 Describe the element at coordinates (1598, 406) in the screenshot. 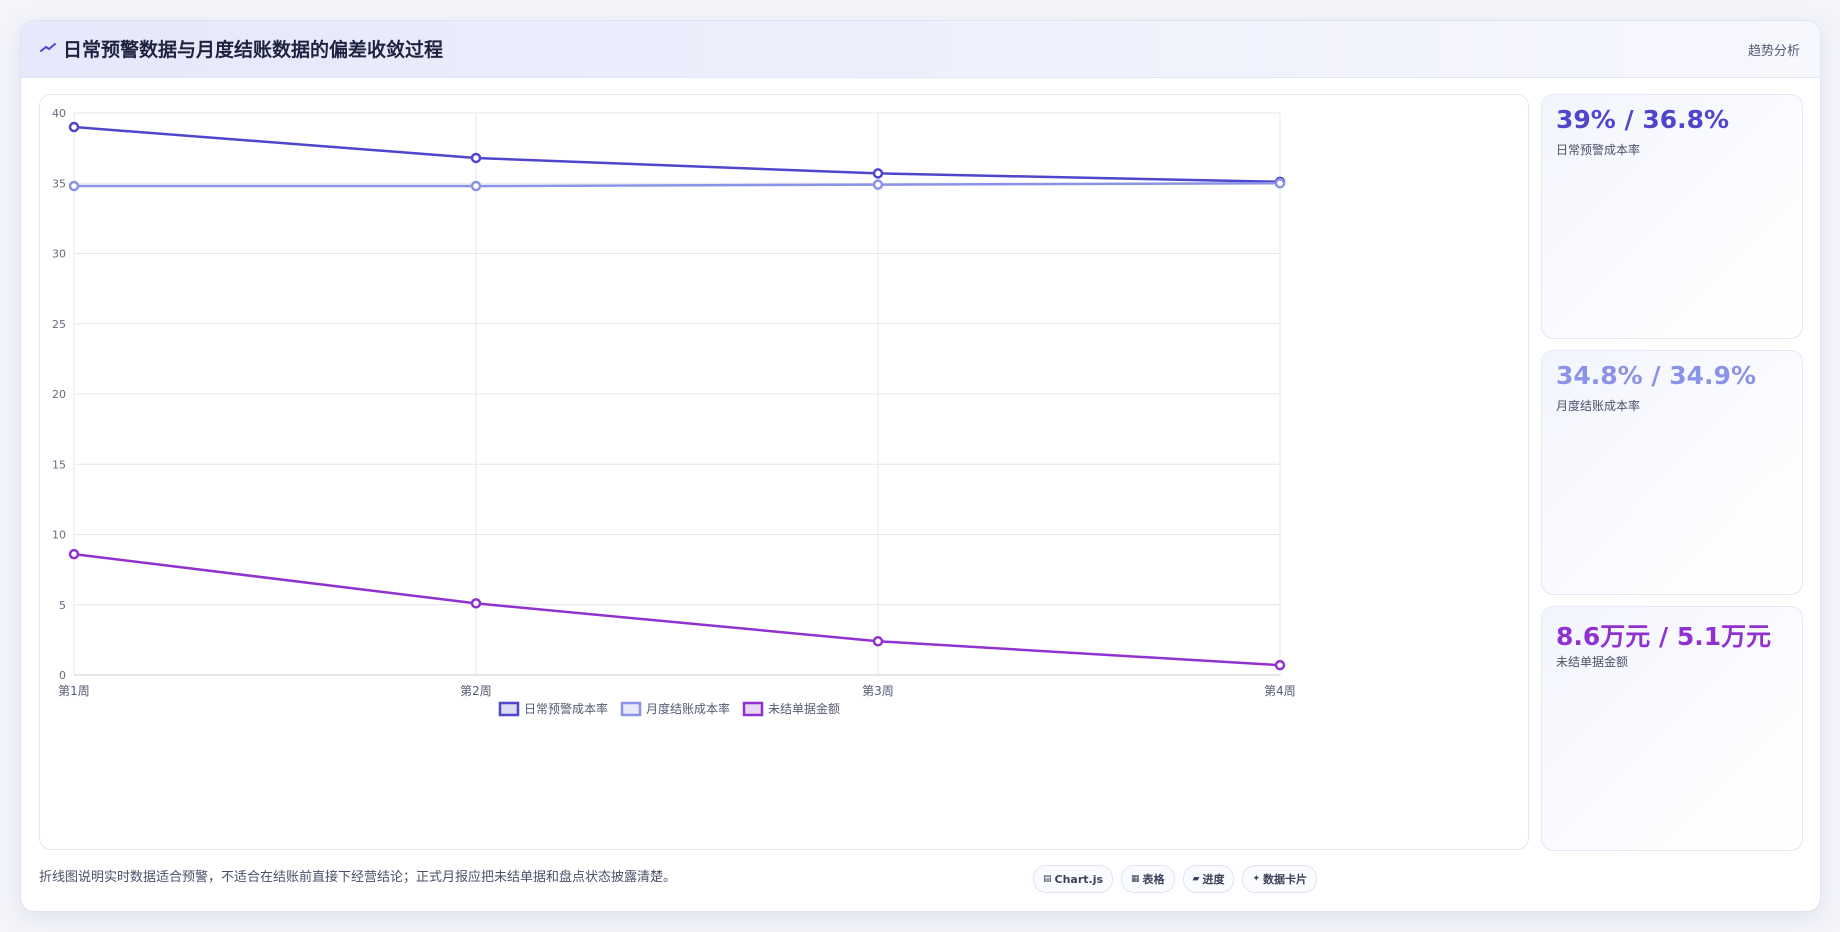

I see `stat-label: 月度结账成本率` at that location.